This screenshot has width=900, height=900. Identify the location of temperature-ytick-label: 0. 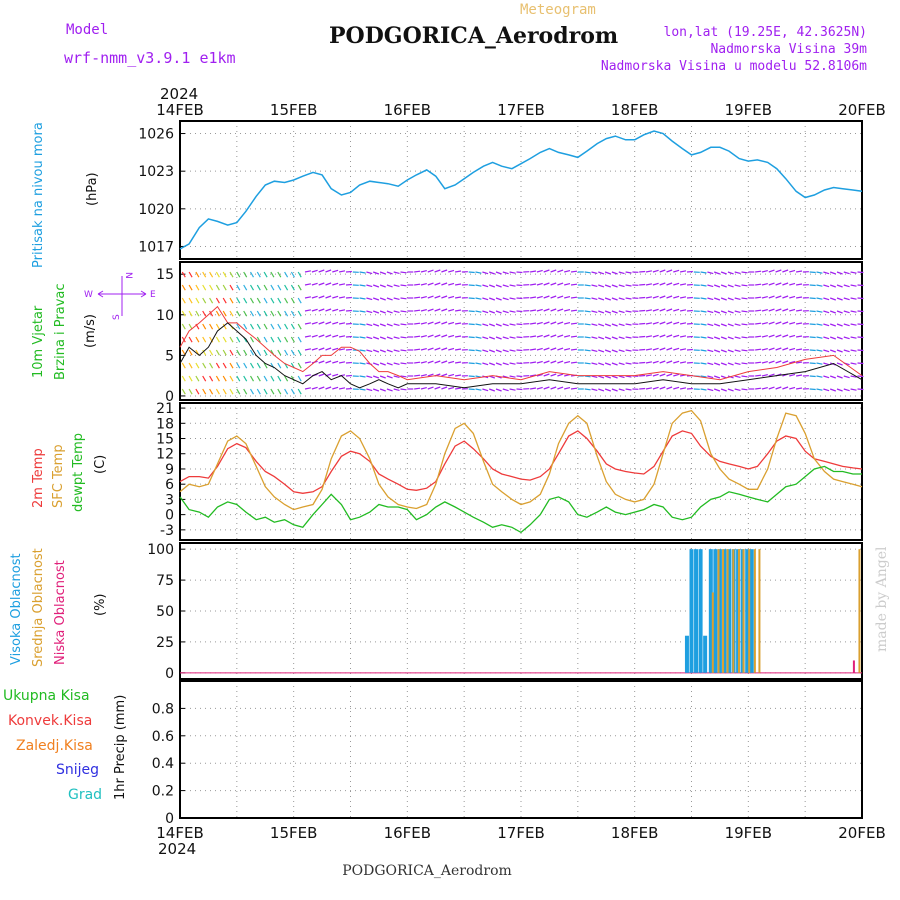
(169, 516).